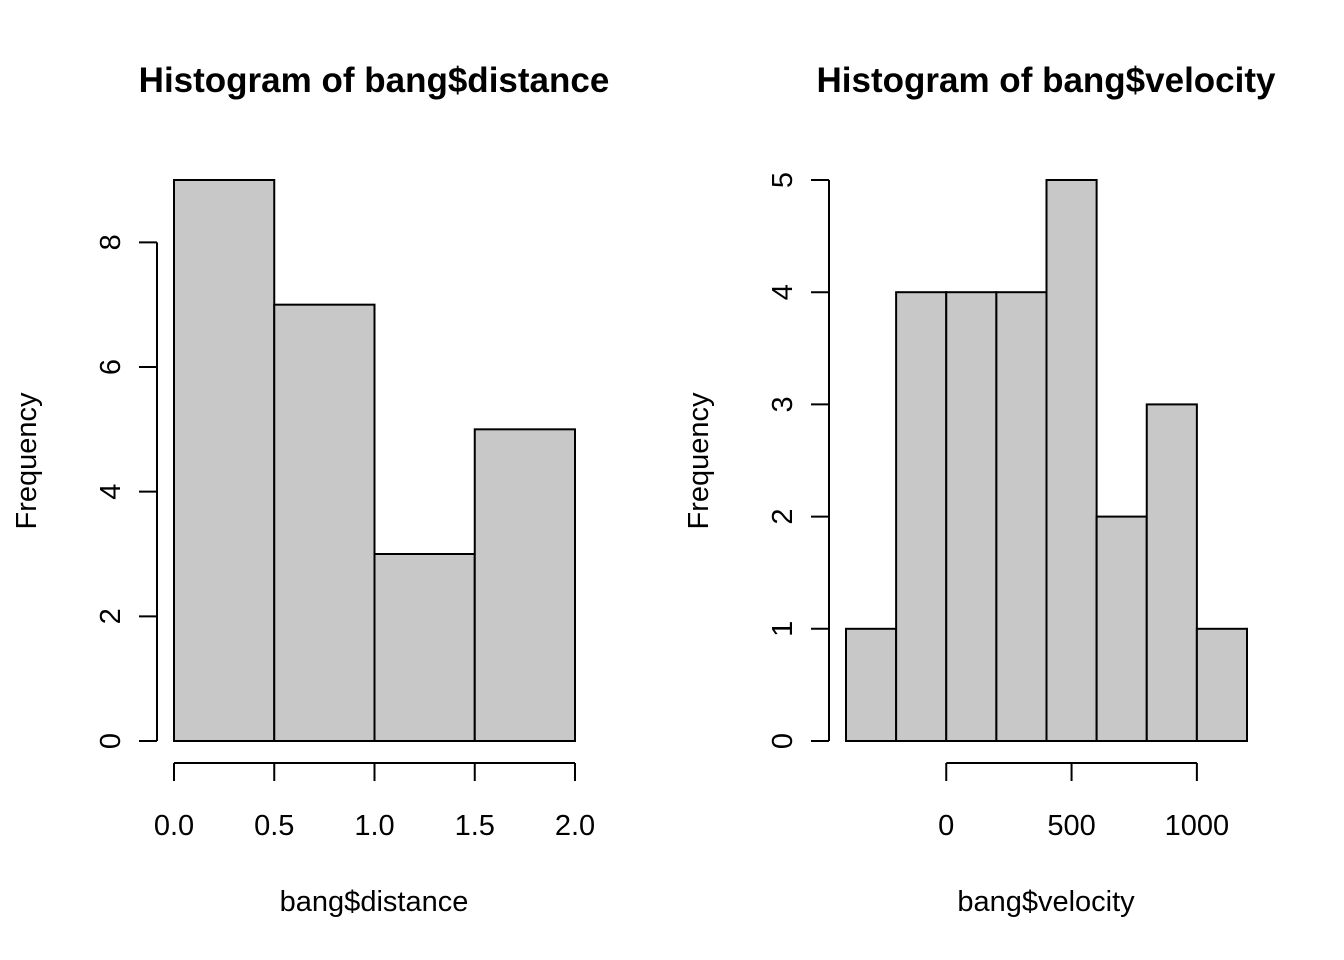 The height and width of the screenshot is (960, 1344). What do you see at coordinates (1197, 826) in the screenshot?
I see `velocity-x-tick-label: 1000` at bounding box center [1197, 826].